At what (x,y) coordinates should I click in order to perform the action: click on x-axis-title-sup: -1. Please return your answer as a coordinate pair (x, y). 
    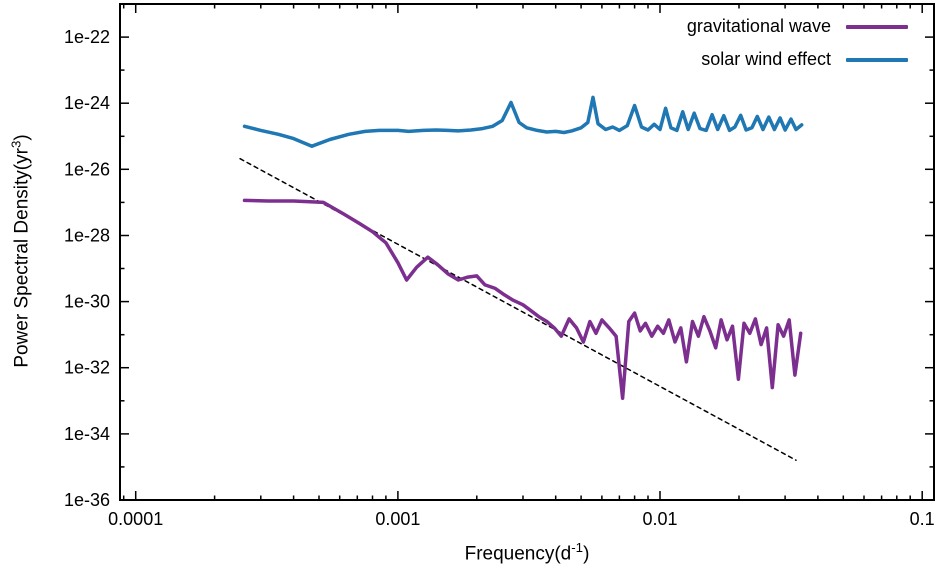
    Looking at the image, I should click on (577, 547).